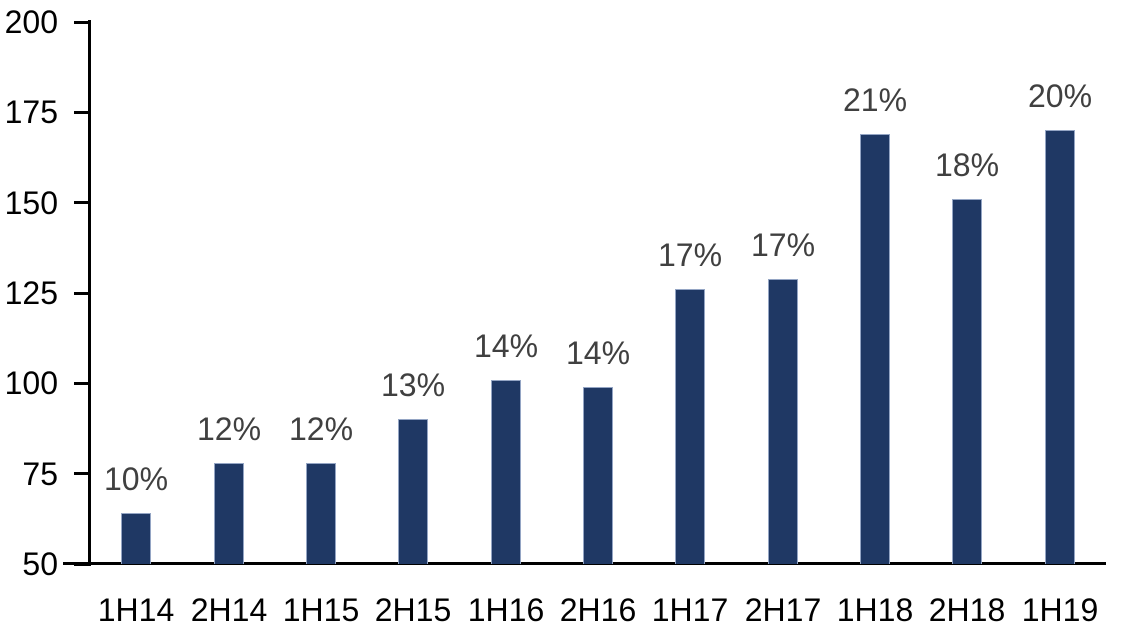 This screenshot has height=641, width=1129. I want to click on y-tick-label: 75, so click(40, 474).